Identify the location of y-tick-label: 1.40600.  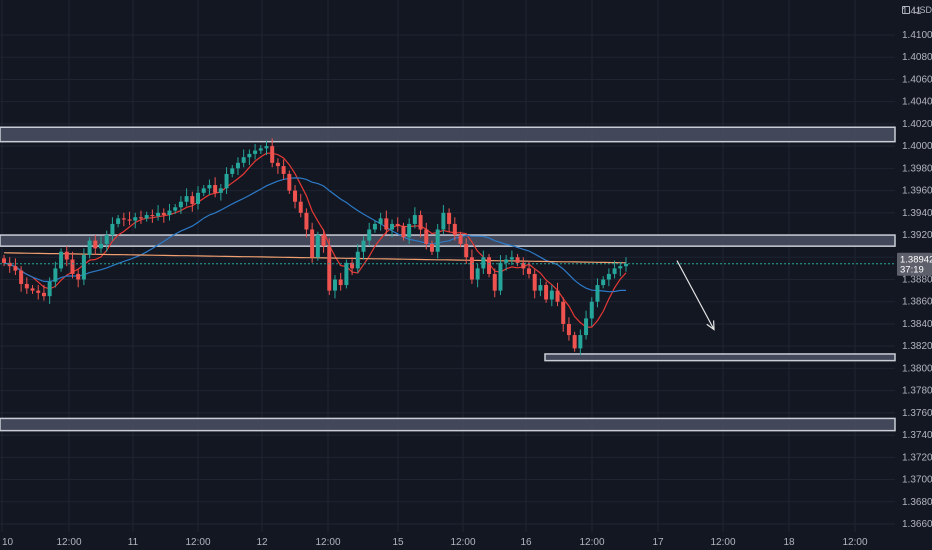
(917, 79).